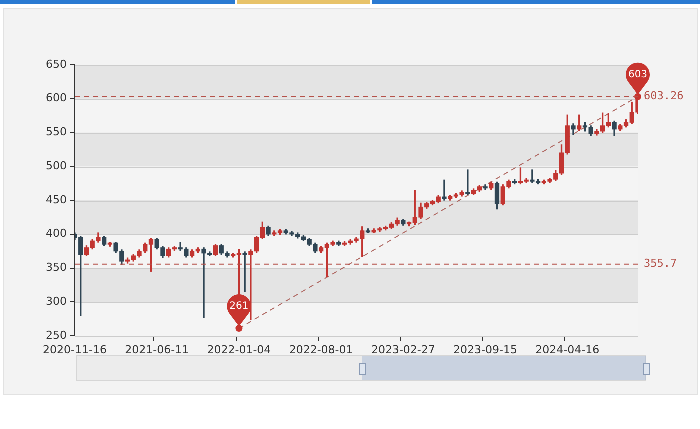  What do you see at coordinates (56, 301) in the screenshot?
I see `y-tick-label: 300` at bounding box center [56, 301].